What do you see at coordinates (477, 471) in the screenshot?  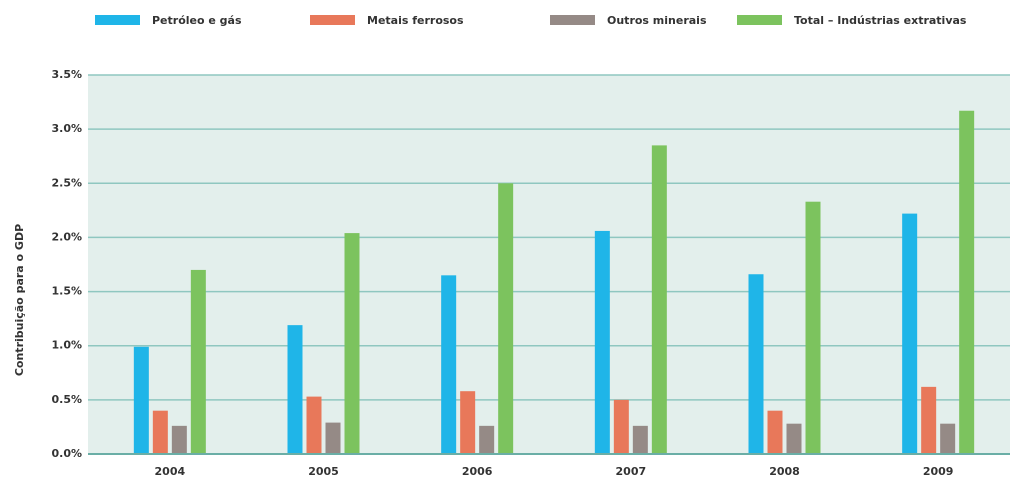 I see `x-tick-label: 2006` at bounding box center [477, 471].